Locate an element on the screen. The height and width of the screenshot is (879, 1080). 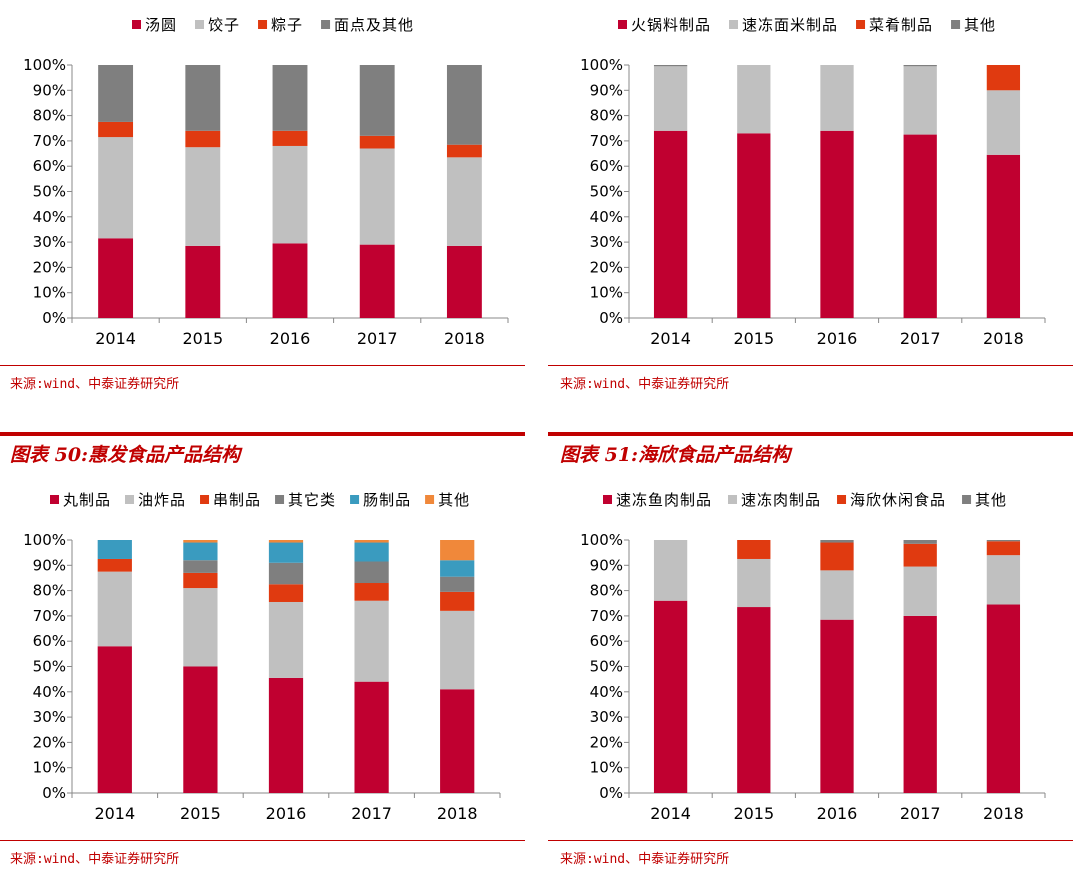
y-tick-label: 20% is located at coordinates (606, 742).